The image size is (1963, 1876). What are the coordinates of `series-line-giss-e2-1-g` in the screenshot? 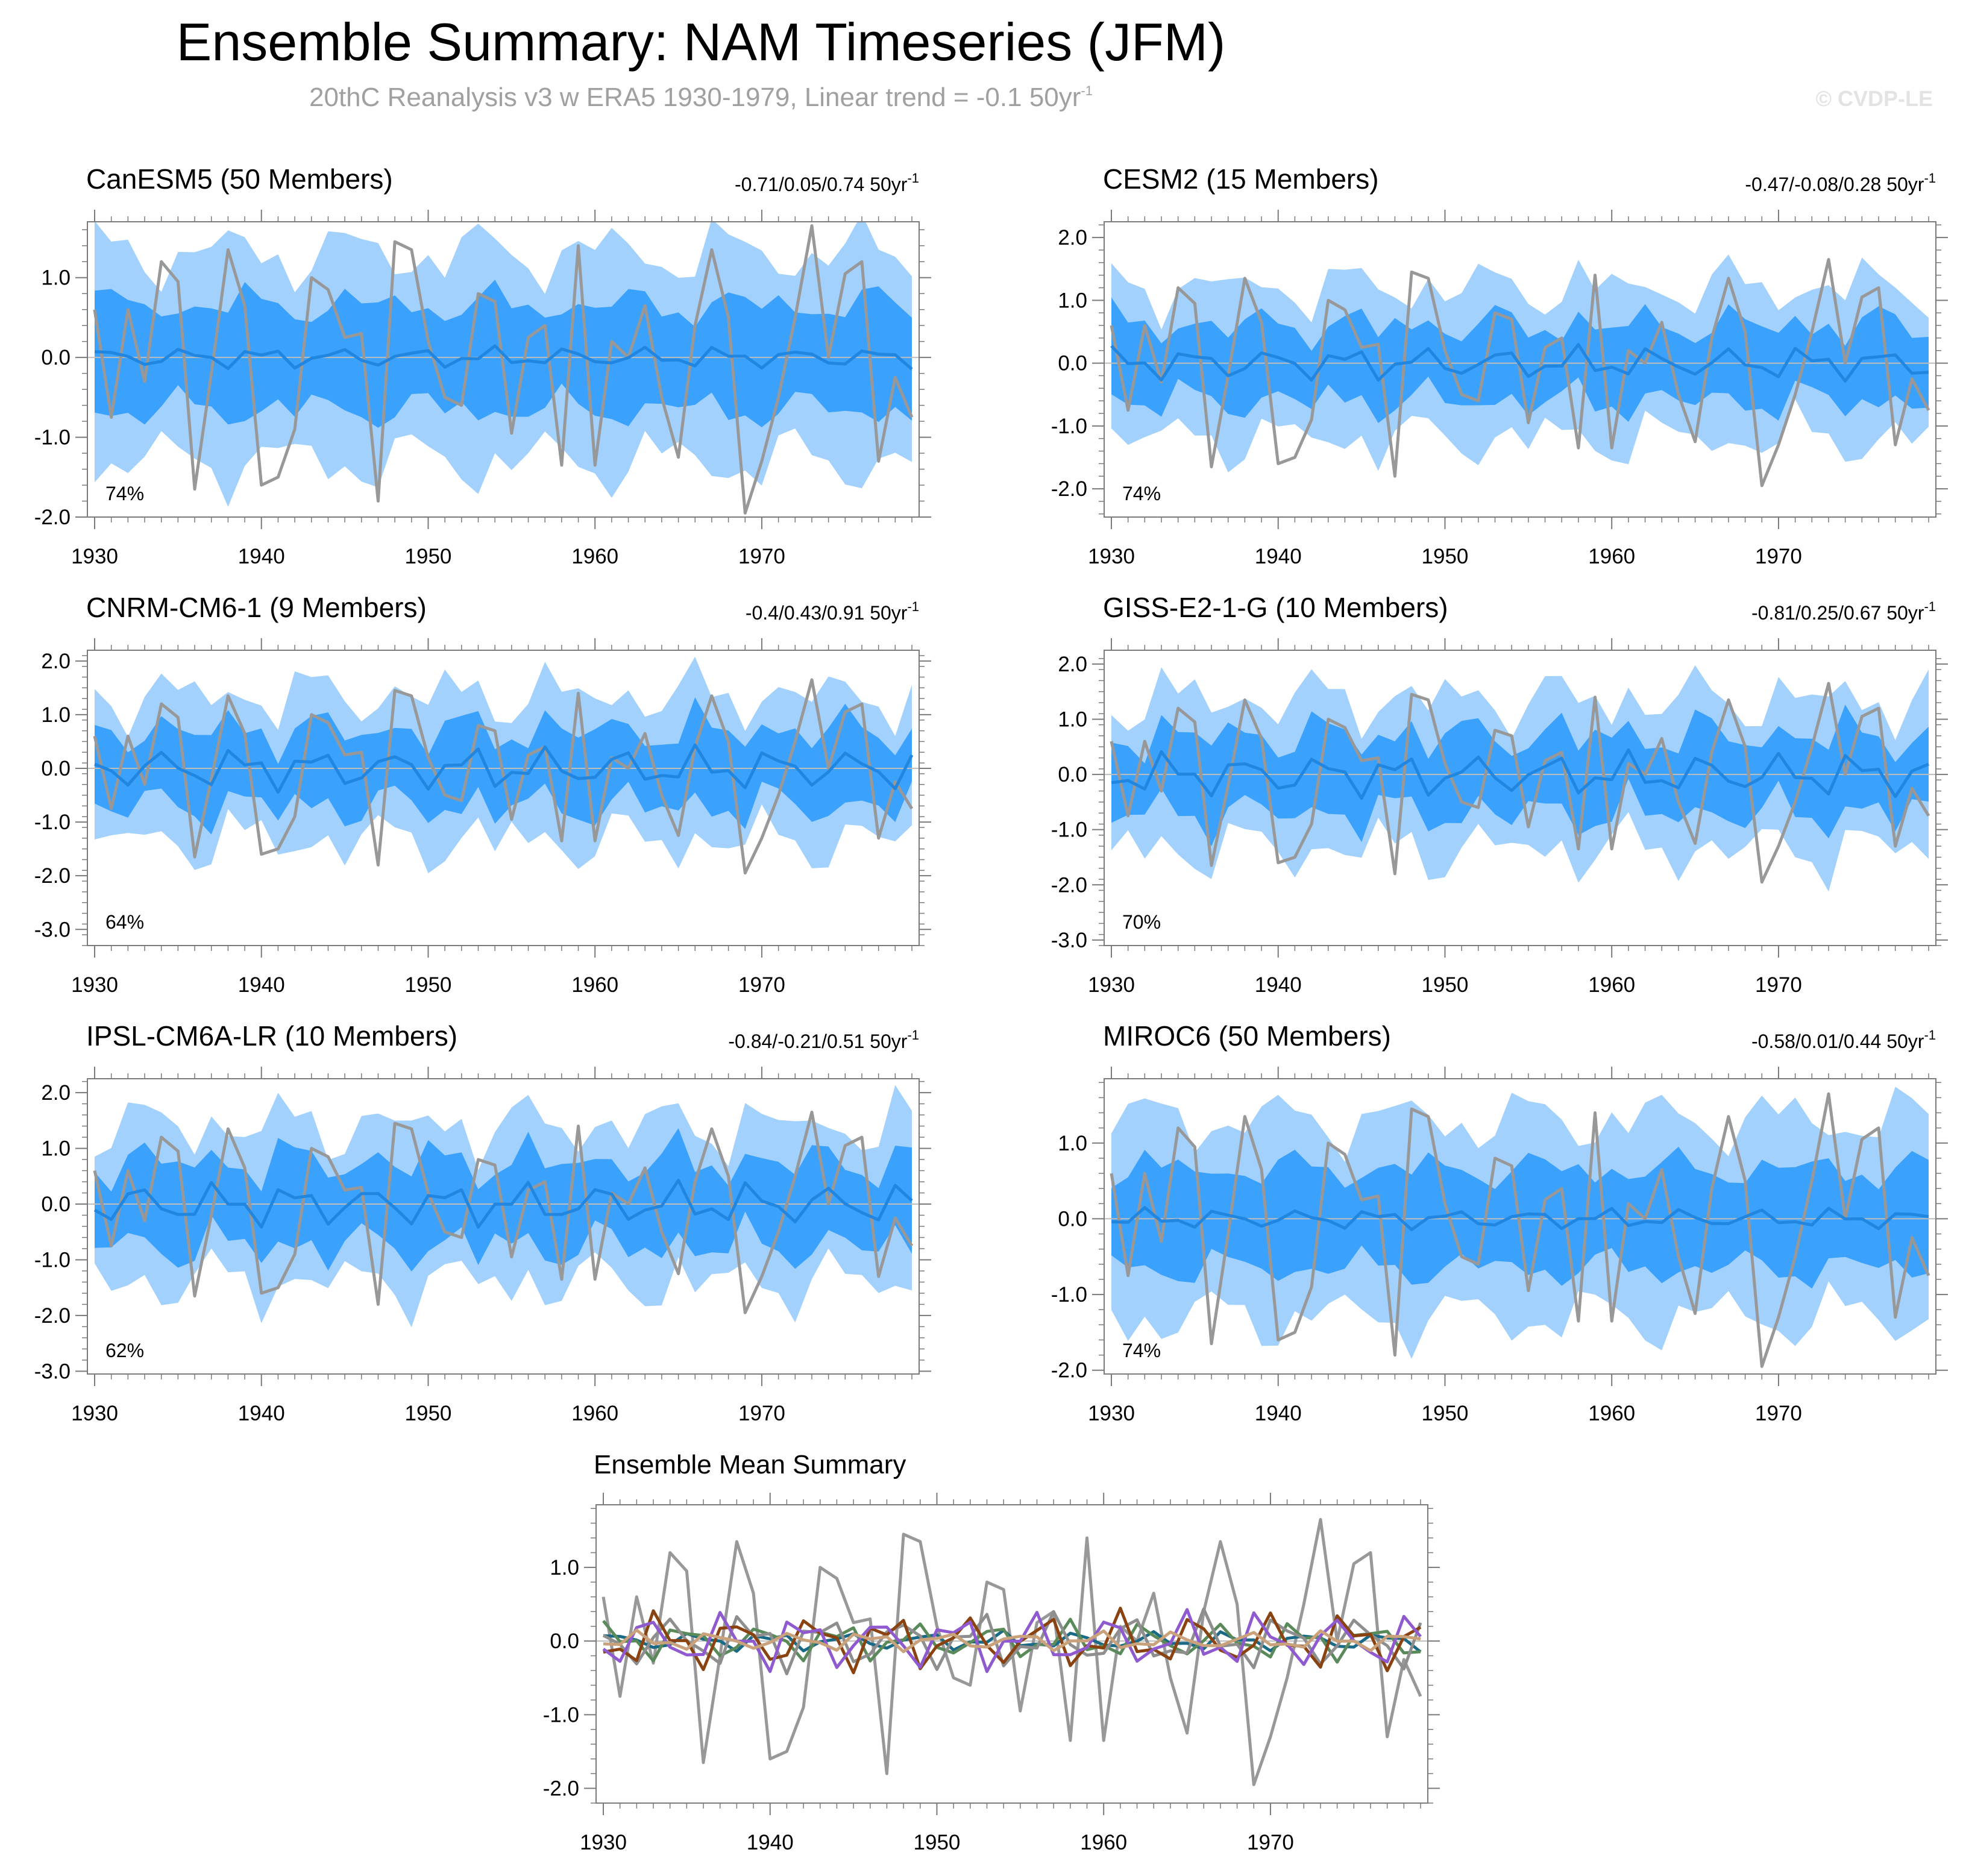 It's located at (1012, 1641).